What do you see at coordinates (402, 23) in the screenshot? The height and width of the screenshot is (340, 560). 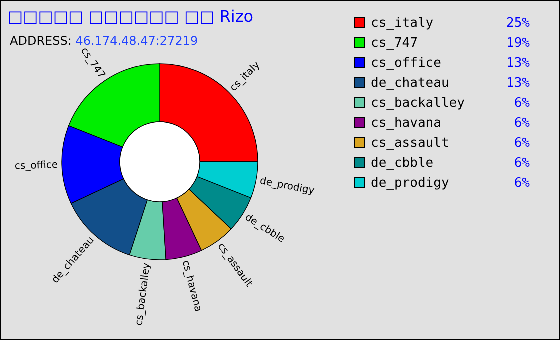 I see `legend-label: cs_italy` at bounding box center [402, 23].